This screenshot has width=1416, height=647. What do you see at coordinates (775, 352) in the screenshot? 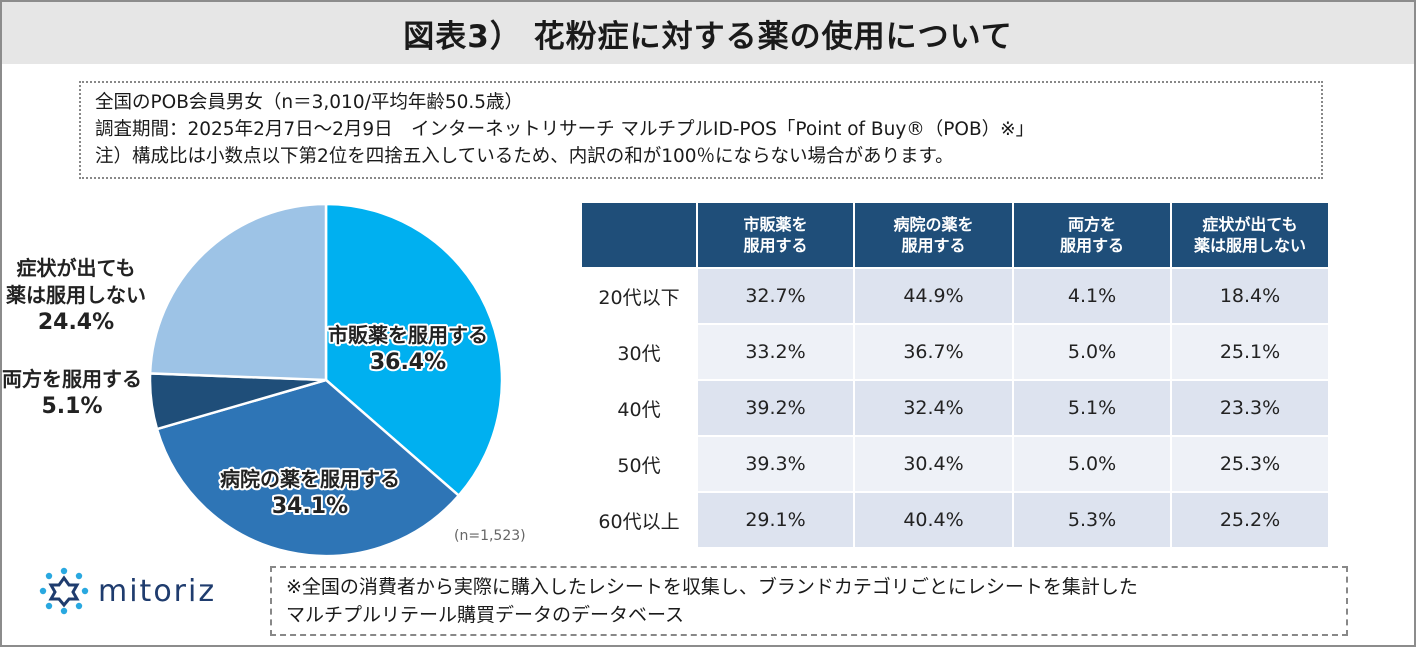
I see `table-cell-value: 33.2%` at bounding box center [775, 352].